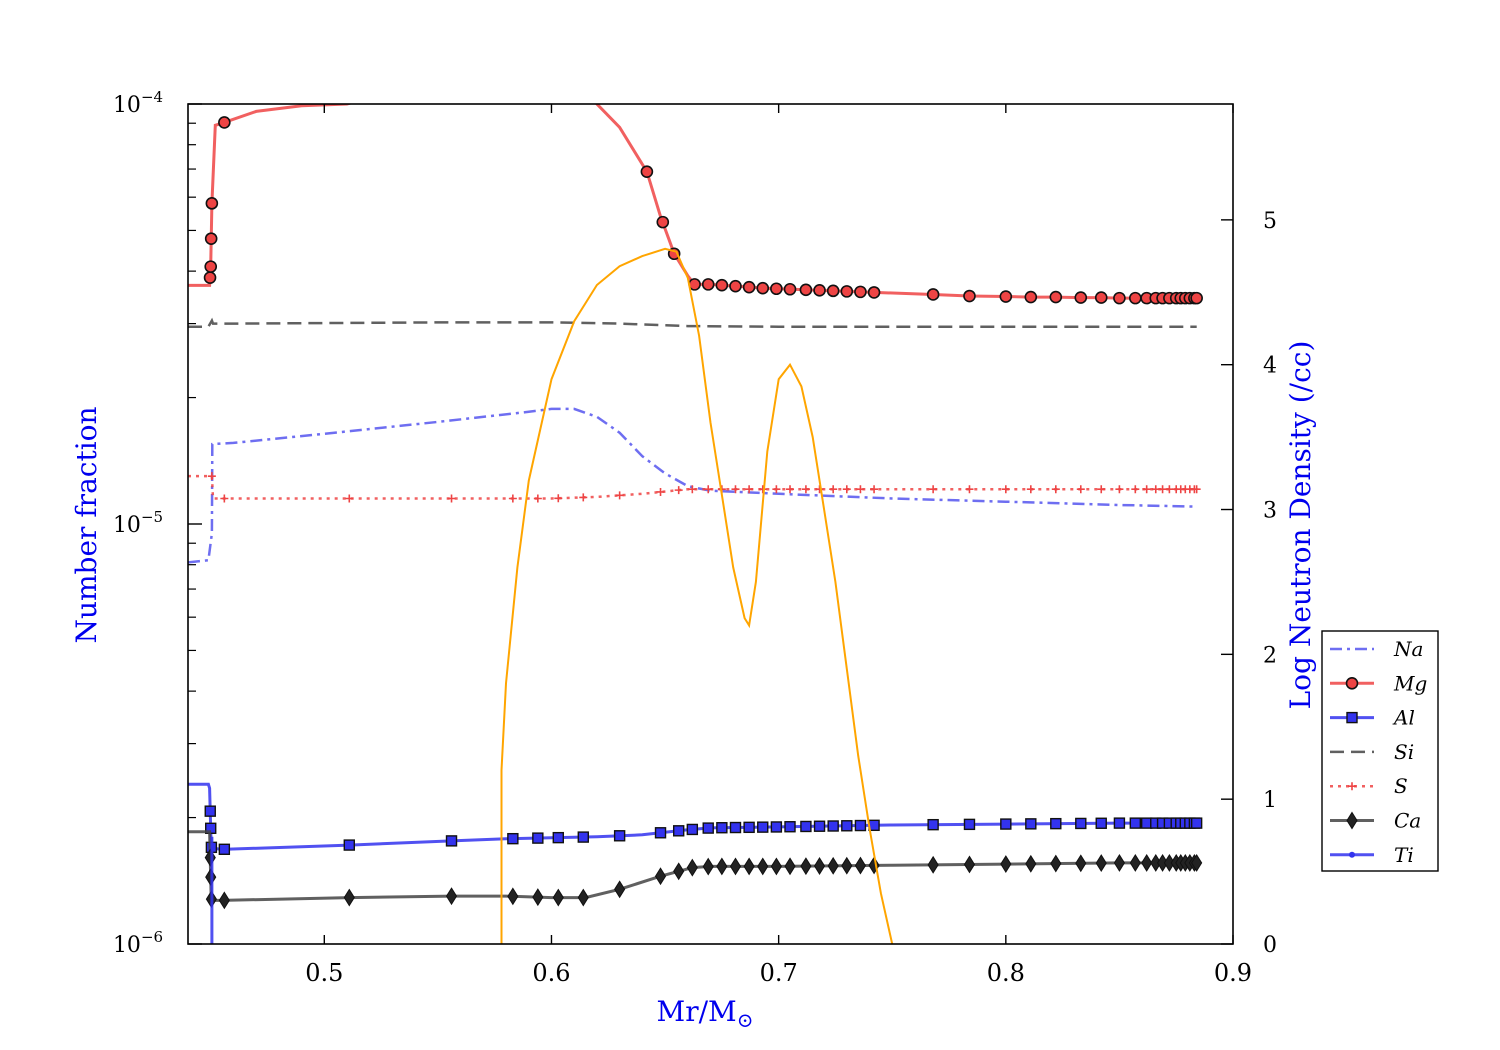 Image resolution: width=1500 pixels, height=1050 pixels. What do you see at coordinates (1270, 511) in the screenshot?
I see `y-right-tick-label: 3` at bounding box center [1270, 511].